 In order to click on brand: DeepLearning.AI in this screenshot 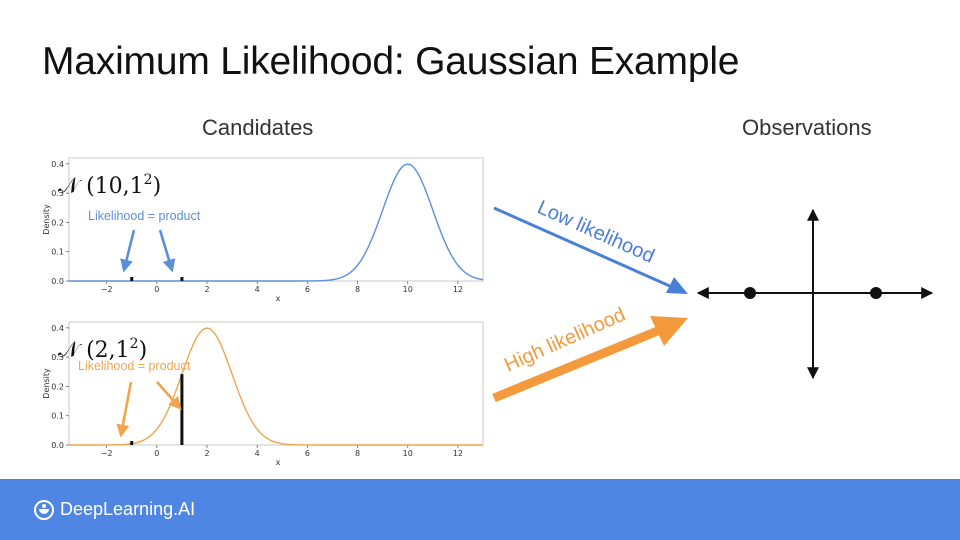, I will do `click(114, 509)`.